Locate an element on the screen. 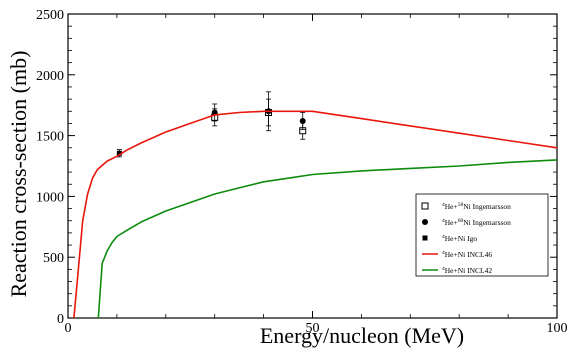 The image size is (576, 352). y-tick-label: 0 is located at coordinates (60, 319).